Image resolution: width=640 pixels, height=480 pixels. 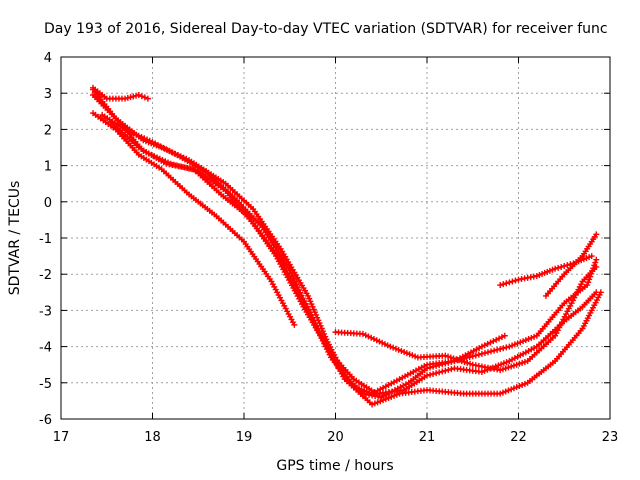 What do you see at coordinates (48, 94) in the screenshot?
I see `y-tick-label: 3` at bounding box center [48, 94].